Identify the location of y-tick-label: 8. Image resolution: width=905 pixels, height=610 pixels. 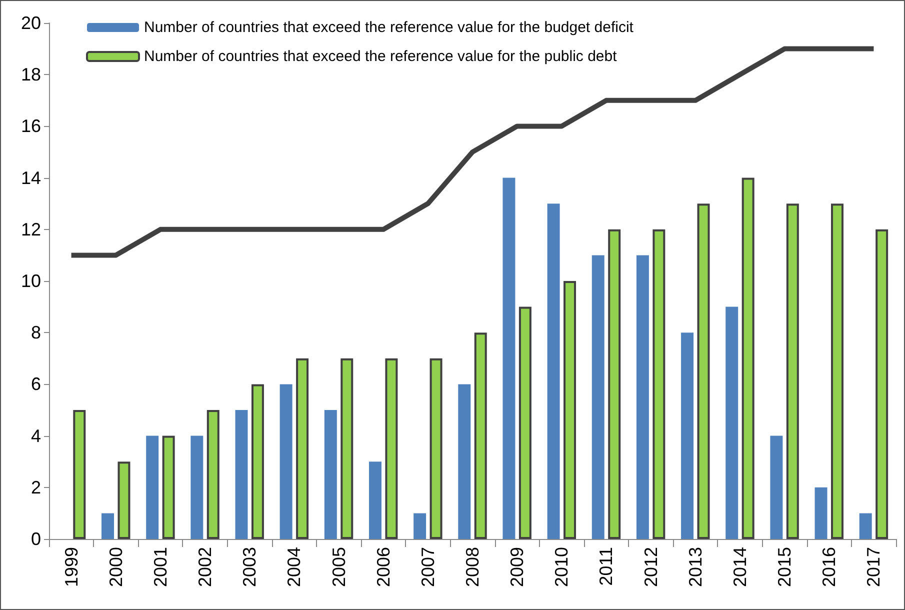
(35, 332).